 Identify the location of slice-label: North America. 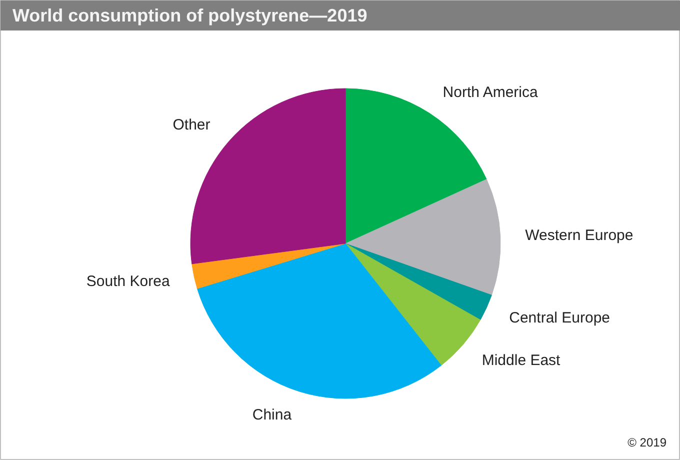
(490, 92).